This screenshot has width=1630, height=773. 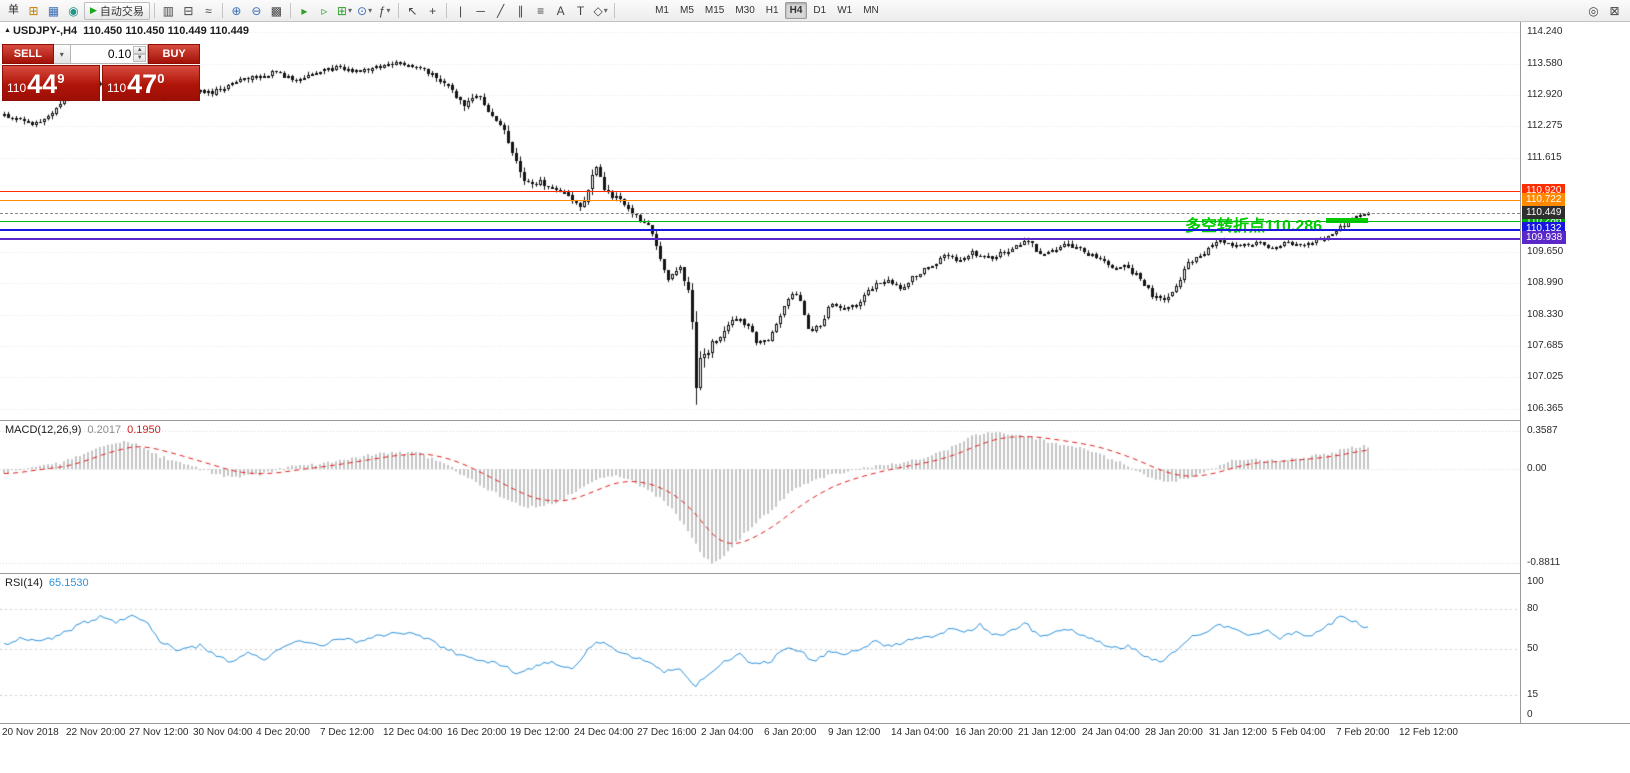 I want to click on rsi-label: RSI(14) 65.1530, so click(x=47, y=583).